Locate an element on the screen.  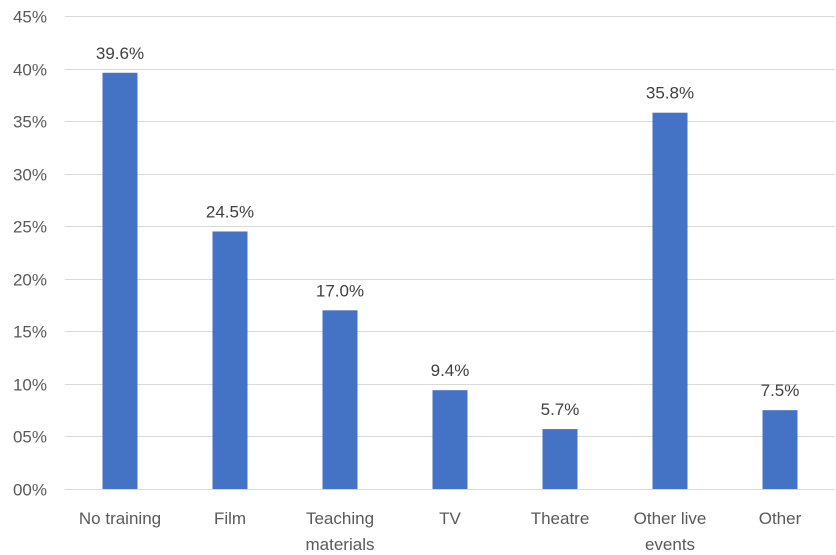
data-label: 39.6% is located at coordinates (120, 53).